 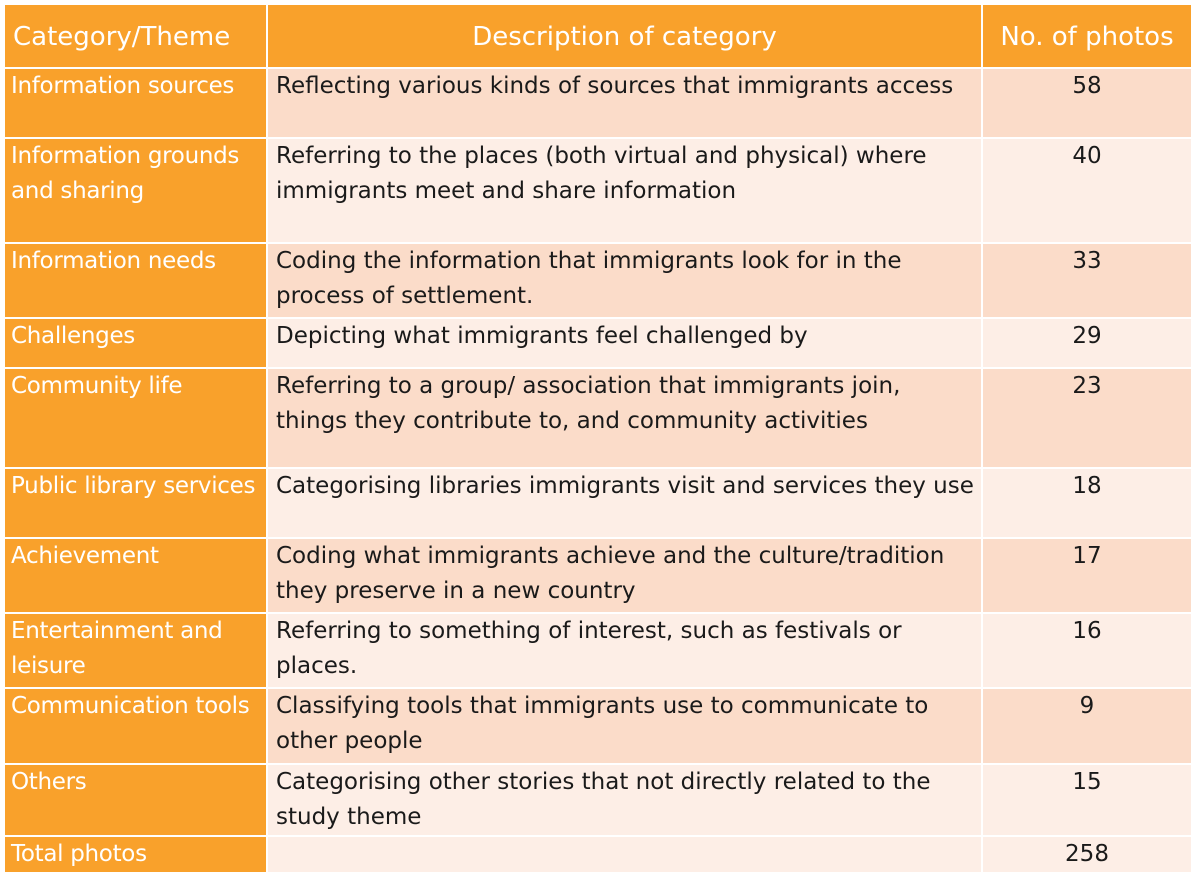 I want to click on row-category: Others, so click(x=135, y=800).